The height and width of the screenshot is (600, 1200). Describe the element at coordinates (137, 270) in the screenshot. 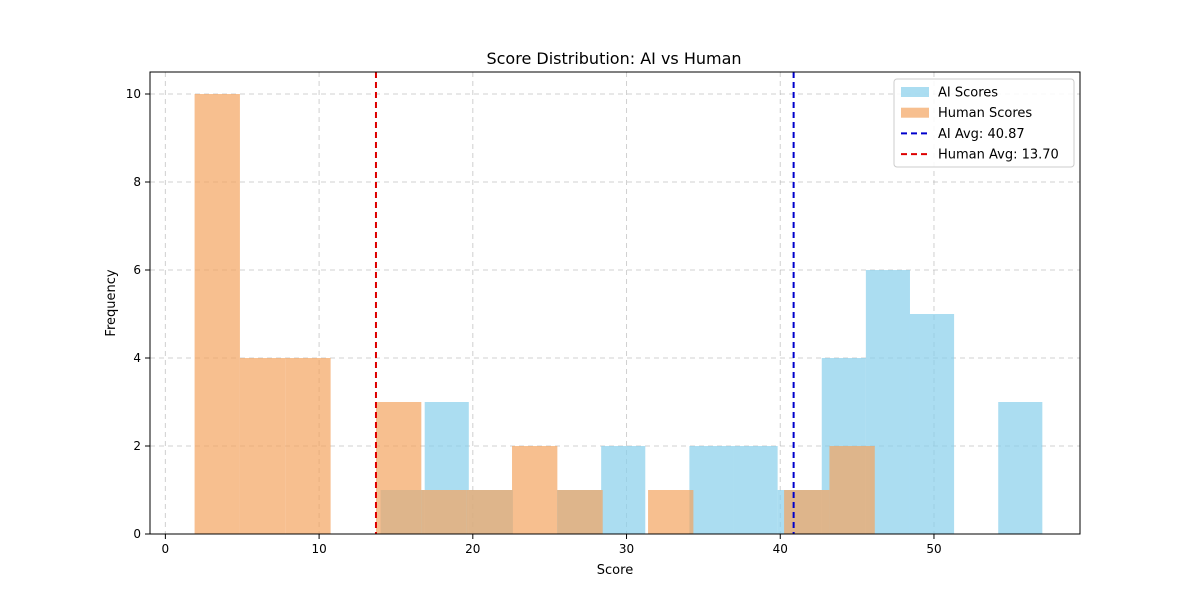

I see `y-tick-label: 6` at that location.